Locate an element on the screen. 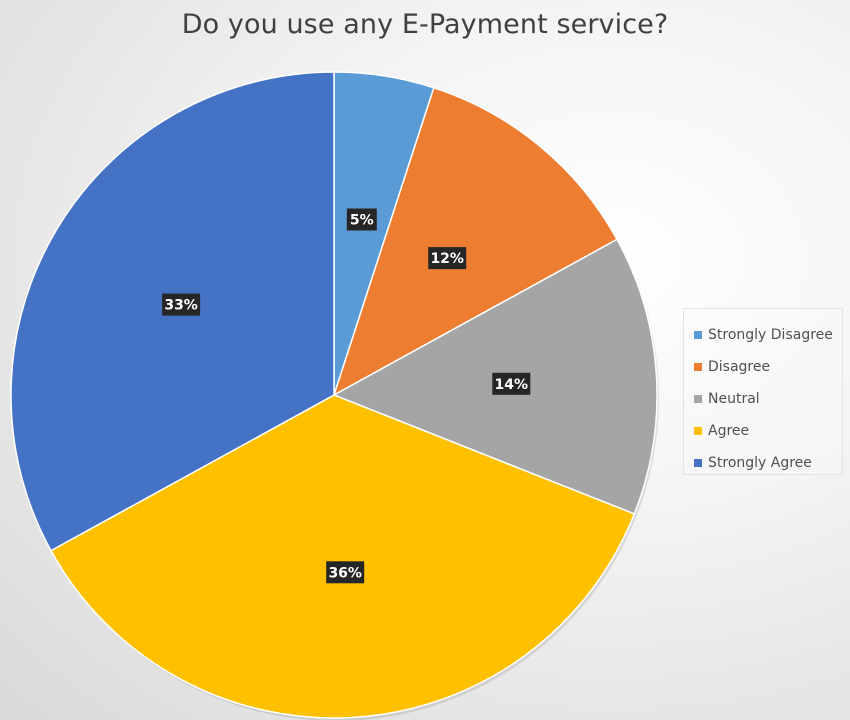 The height and width of the screenshot is (720, 850). legend-item-neutral: Neutral is located at coordinates (768, 399).